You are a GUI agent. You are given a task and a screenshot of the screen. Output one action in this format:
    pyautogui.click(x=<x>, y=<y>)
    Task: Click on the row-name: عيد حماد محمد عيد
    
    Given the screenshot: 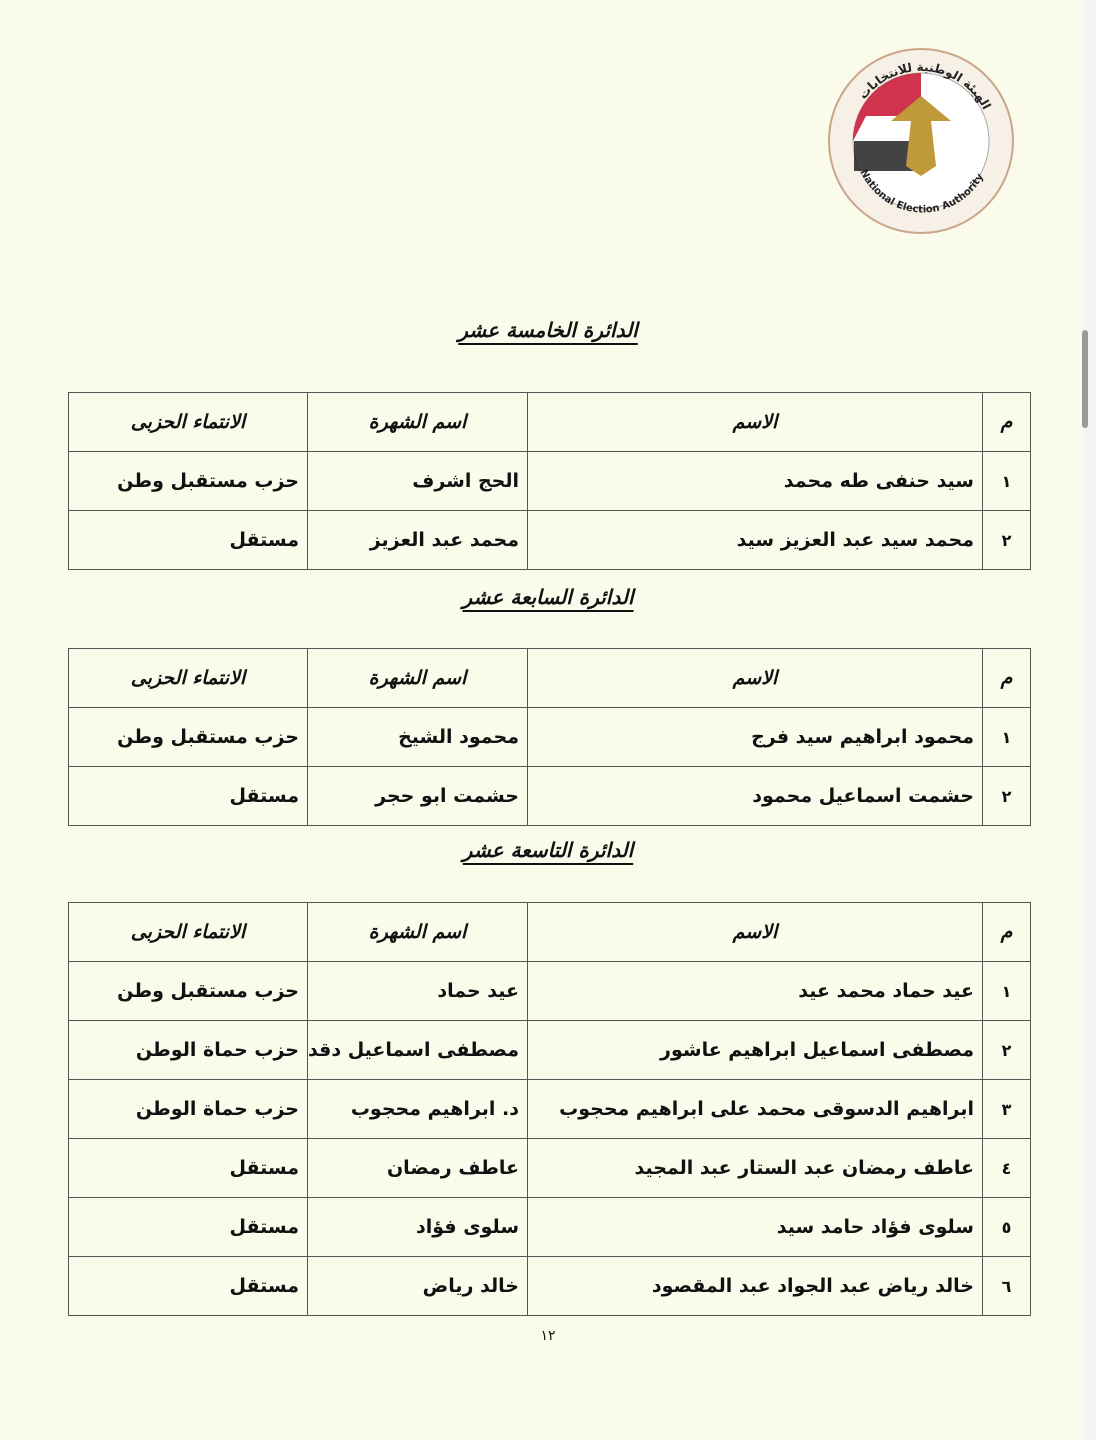 What is the action you would take?
    pyautogui.click(x=755, y=991)
    